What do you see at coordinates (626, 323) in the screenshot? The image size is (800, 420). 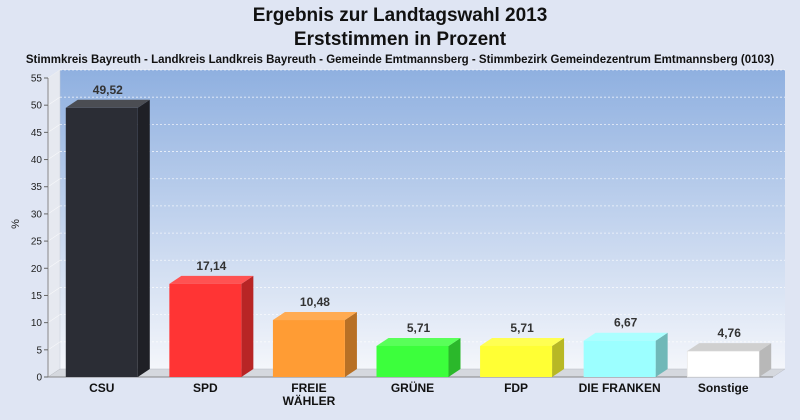 I see `value-label: 6,67` at bounding box center [626, 323].